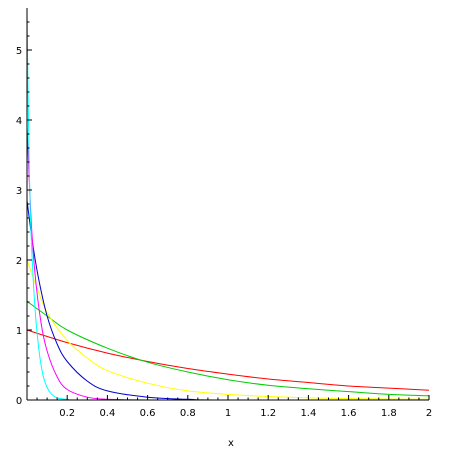  Describe the element at coordinates (389, 413) in the screenshot. I see `x-tick-label: 1.8` at that location.